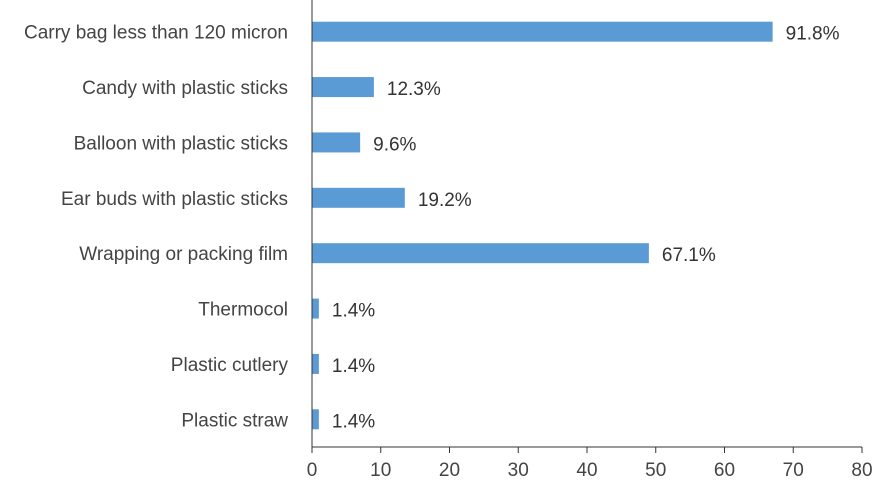 The height and width of the screenshot is (486, 876). I want to click on category-label: Plastic straw, so click(234, 420).